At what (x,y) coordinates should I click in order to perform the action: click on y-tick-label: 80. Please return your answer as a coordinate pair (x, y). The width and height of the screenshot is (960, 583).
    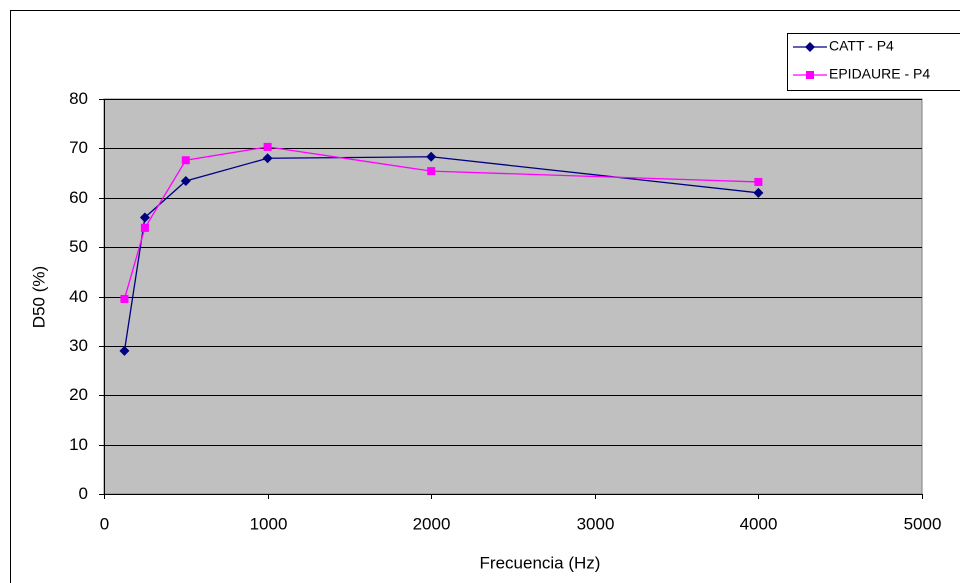
    Looking at the image, I should click on (78, 98).